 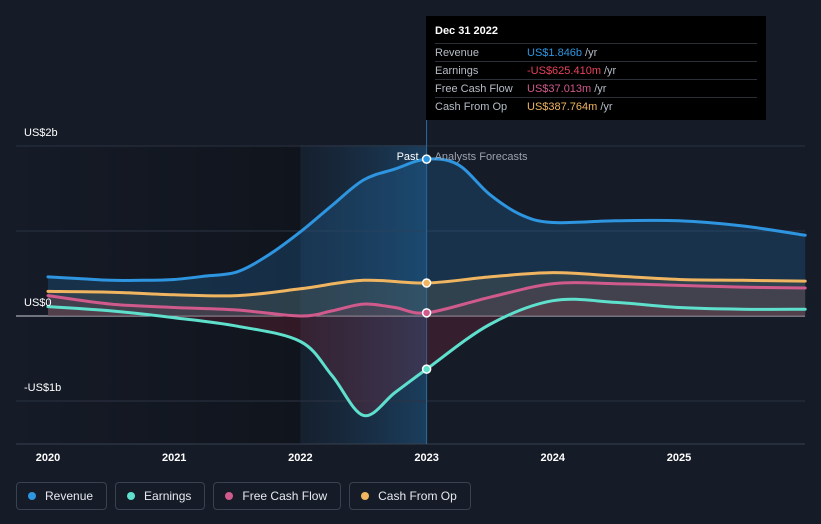 What do you see at coordinates (555, 52) in the screenshot?
I see `tooltip-value: US$1.846b` at bounding box center [555, 52].